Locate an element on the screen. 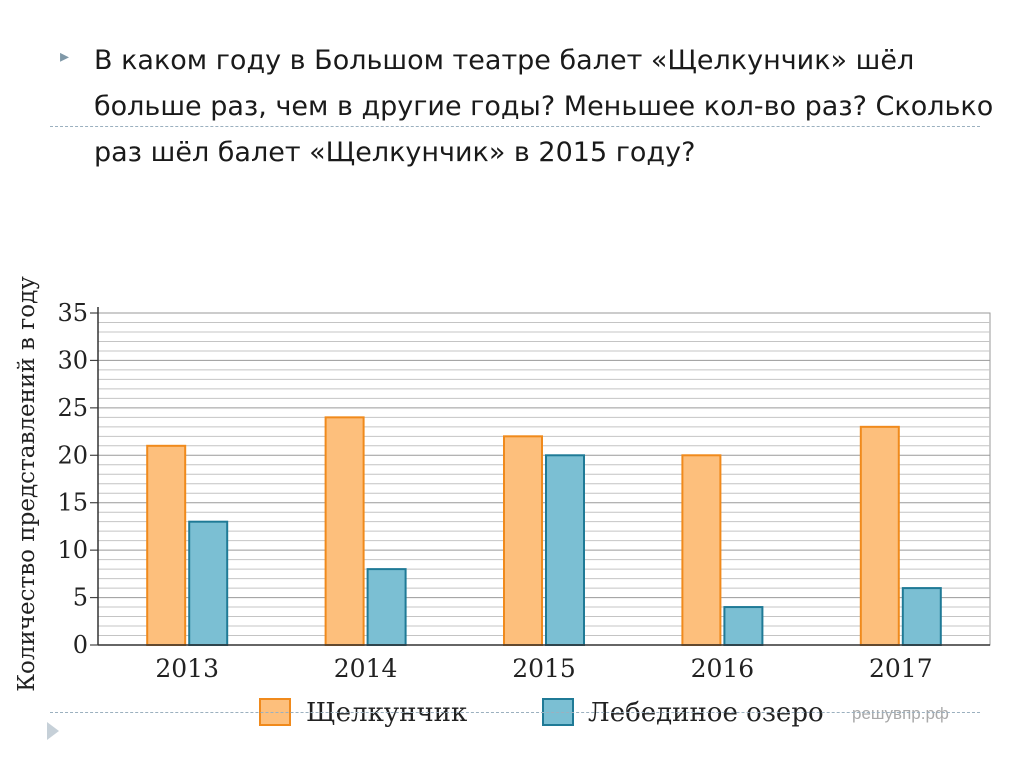  bottom-divider is located at coordinates (515, 712).